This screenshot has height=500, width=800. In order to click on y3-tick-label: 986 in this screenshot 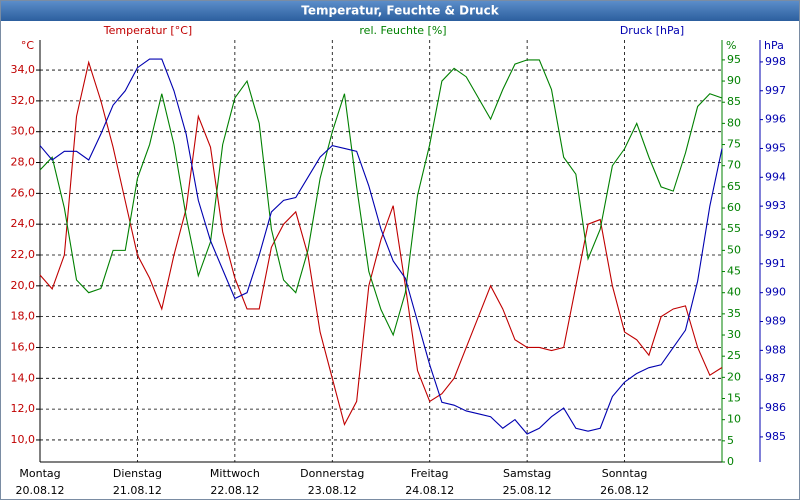, I will do `click(775, 407)`.